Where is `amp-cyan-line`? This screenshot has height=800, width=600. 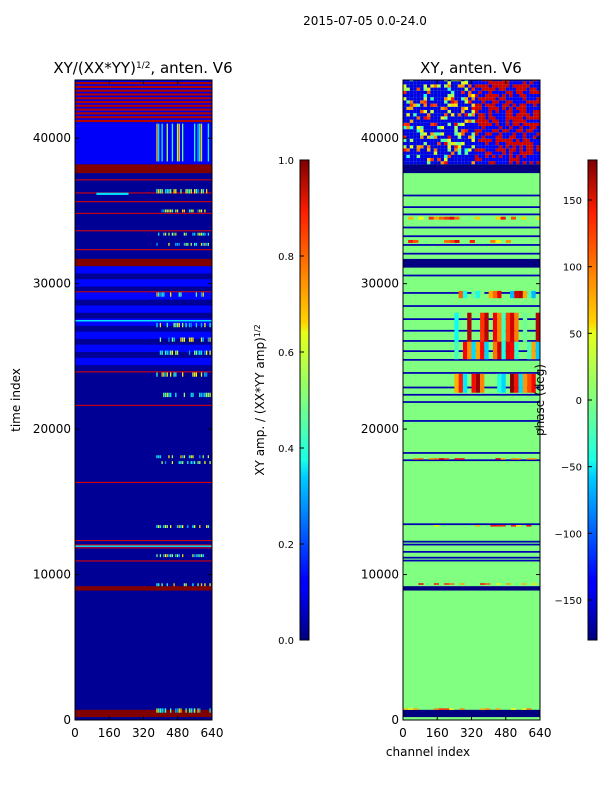
amp-cyan-line is located at coordinates (112, 193).